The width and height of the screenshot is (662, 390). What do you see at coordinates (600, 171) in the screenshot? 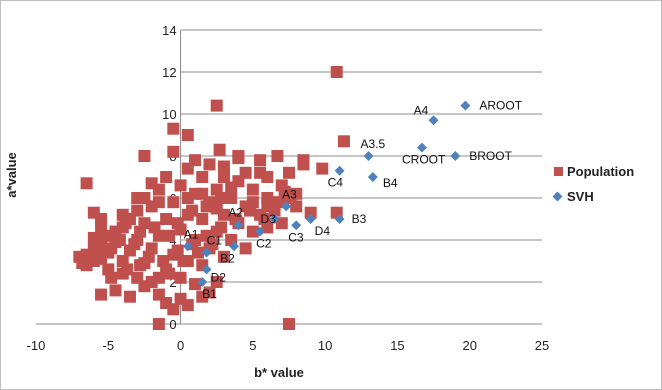
I see `legend-population-label: Population` at bounding box center [600, 171].